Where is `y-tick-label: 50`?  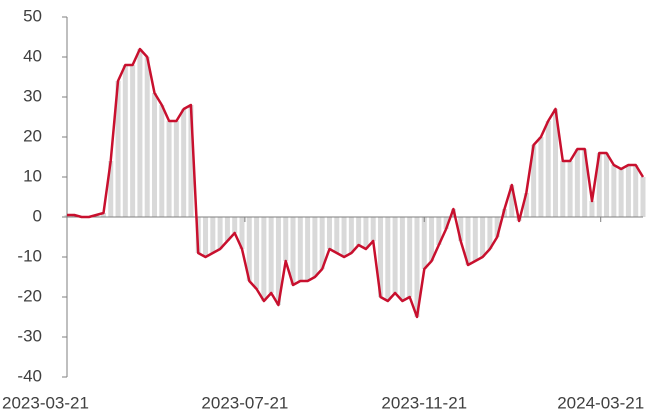
y-tick-label: 50 is located at coordinates (32, 15).